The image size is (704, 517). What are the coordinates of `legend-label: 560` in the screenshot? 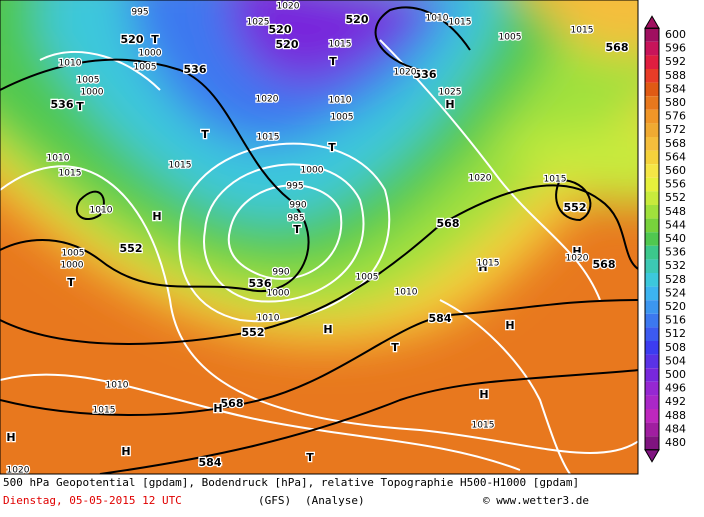 It's located at (675, 170).